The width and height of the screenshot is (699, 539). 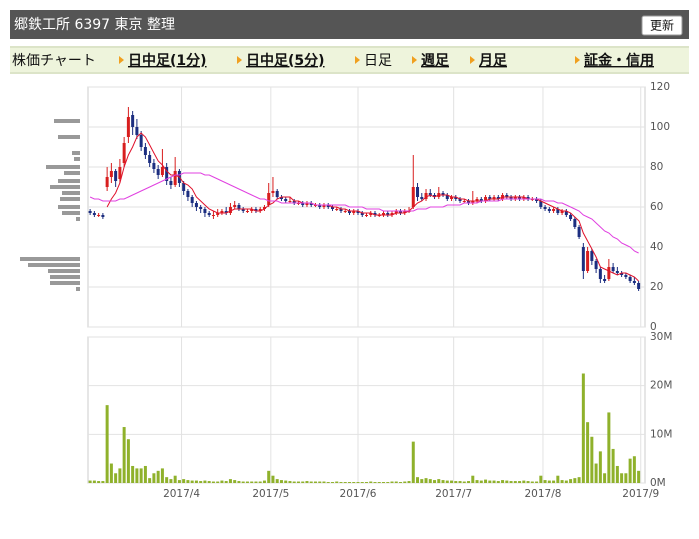 What do you see at coordinates (435, 61) in the screenshot?
I see `nav-item: 週足` at bounding box center [435, 61].